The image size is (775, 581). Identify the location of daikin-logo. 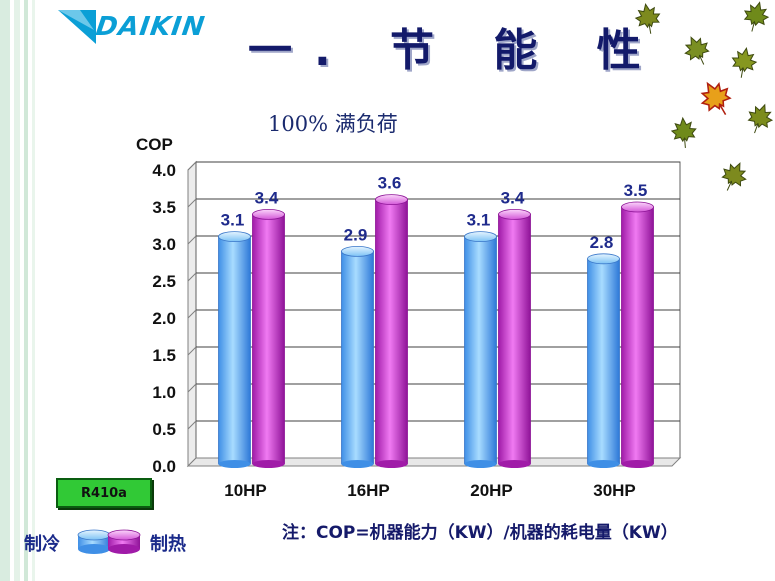
(145, 27).